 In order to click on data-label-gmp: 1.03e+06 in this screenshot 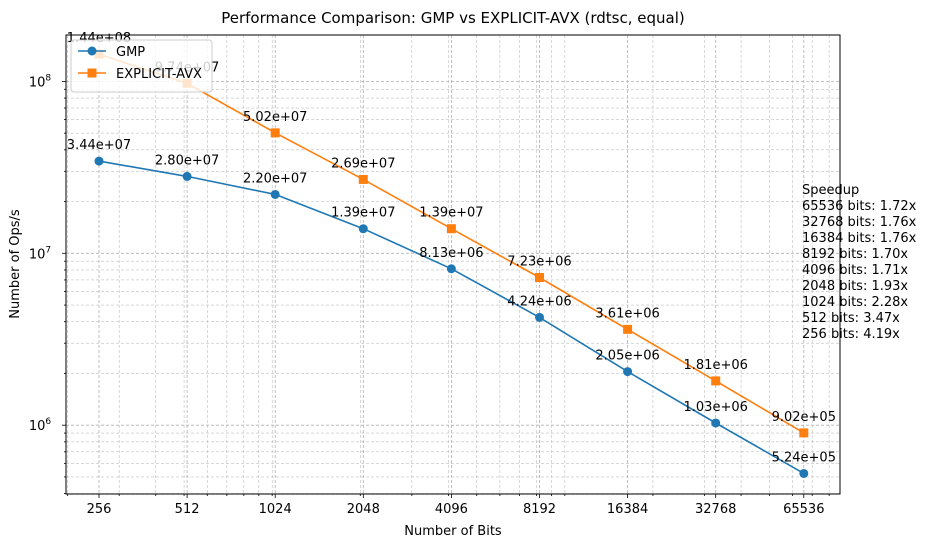, I will do `click(716, 407)`.